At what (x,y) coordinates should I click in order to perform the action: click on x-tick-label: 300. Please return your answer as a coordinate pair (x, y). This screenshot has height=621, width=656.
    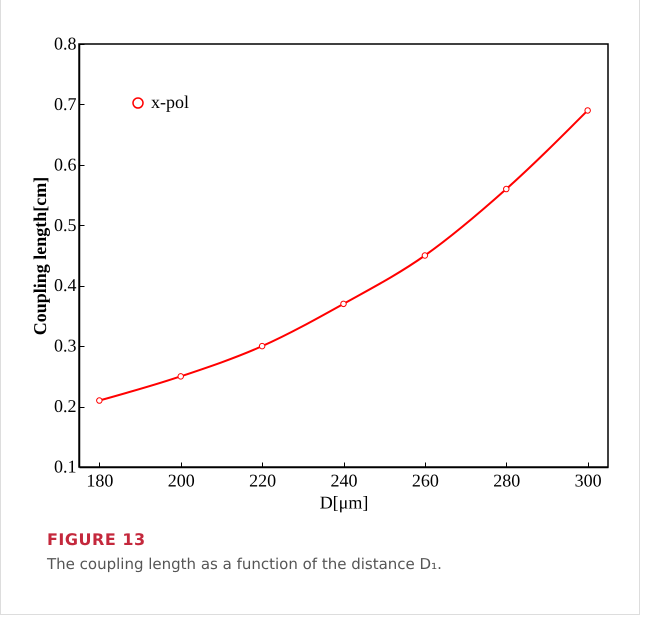
    Looking at the image, I should click on (588, 480).